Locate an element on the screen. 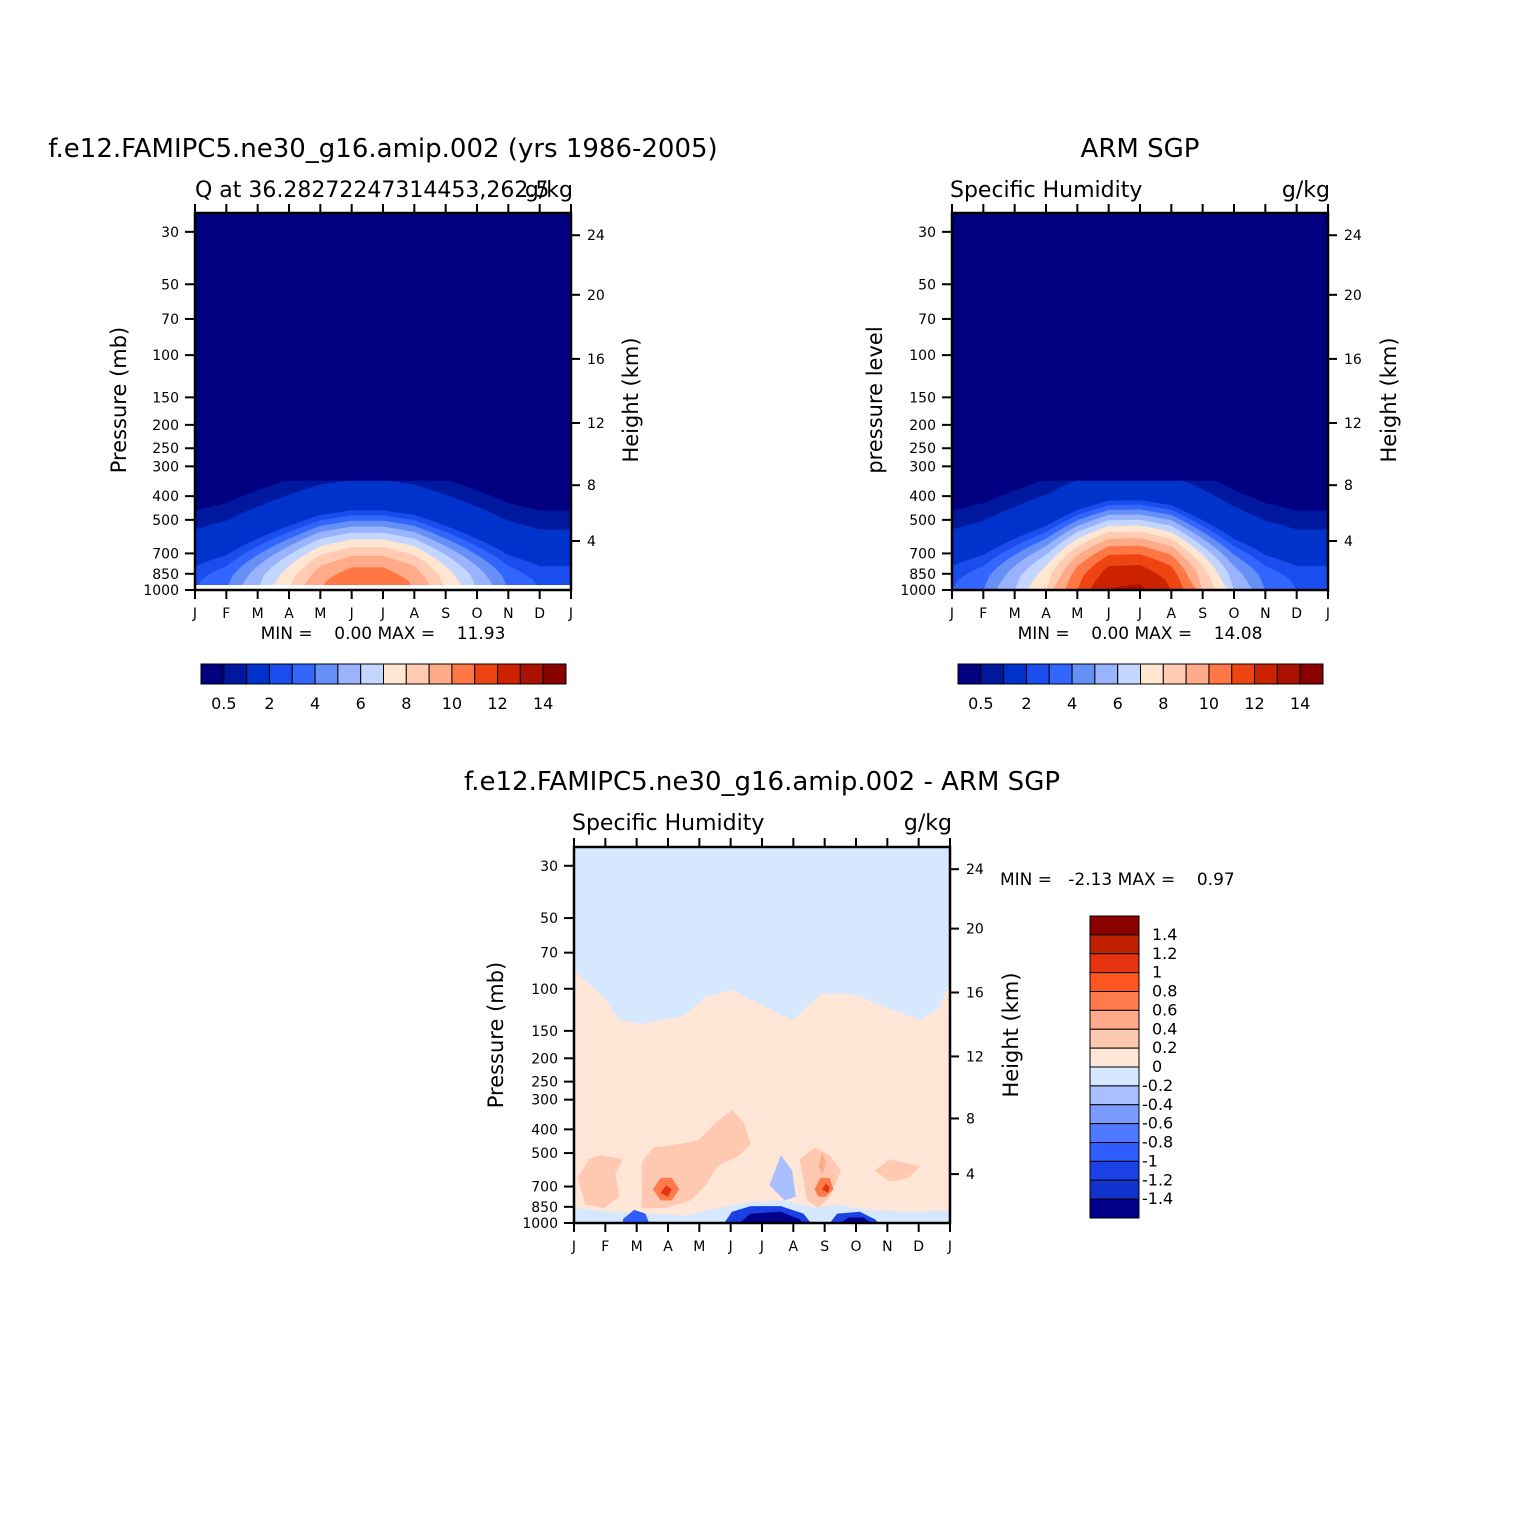 This screenshot has width=1524, height=1528. panel-diff-contour-positive-core is located at coordinates (822, 1163).